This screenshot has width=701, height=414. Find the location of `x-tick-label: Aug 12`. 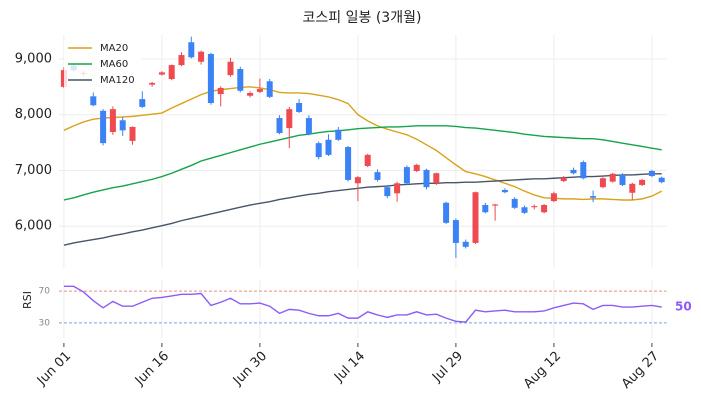

x-tick-label: Aug 12 is located at coordinates (542, 370).